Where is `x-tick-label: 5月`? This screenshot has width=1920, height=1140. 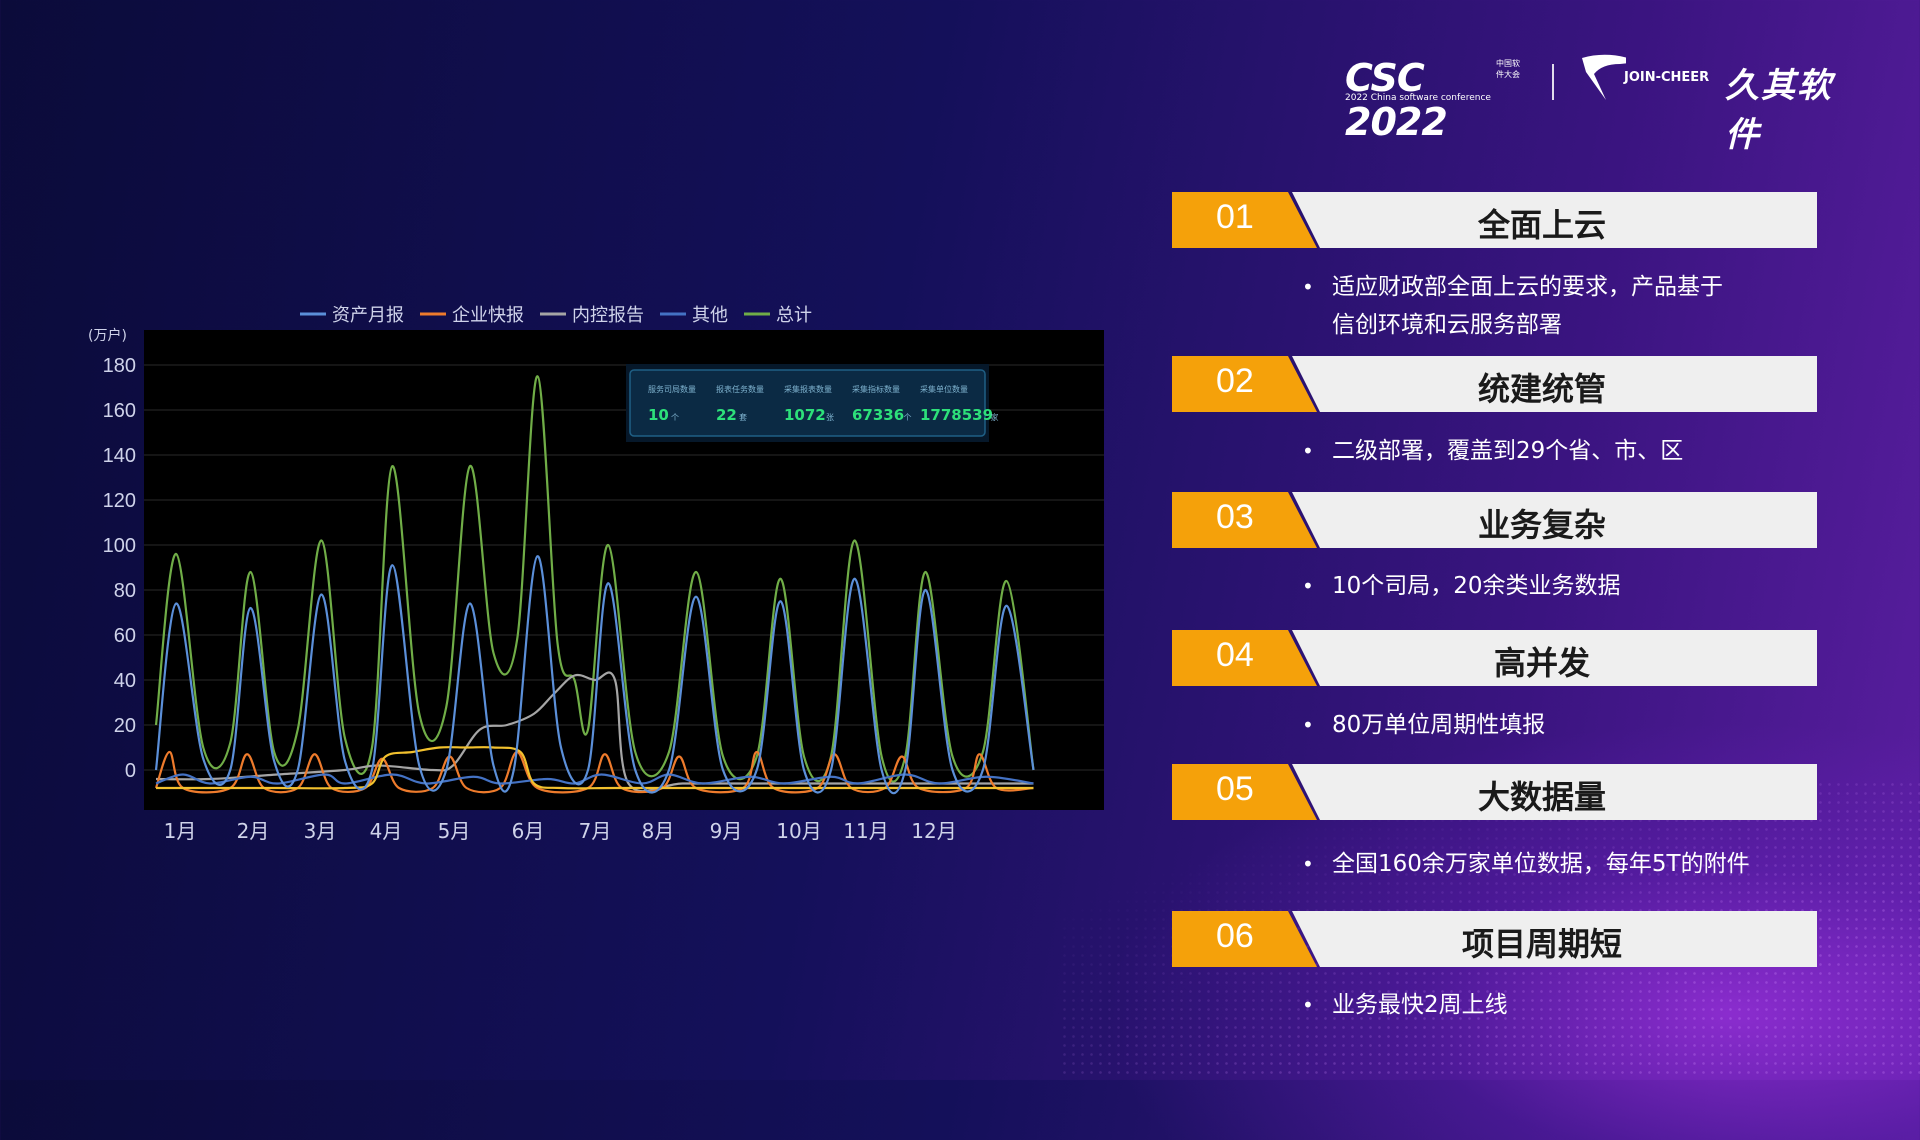
x-tick-label: 5月 is located at coordinates (454, 831).